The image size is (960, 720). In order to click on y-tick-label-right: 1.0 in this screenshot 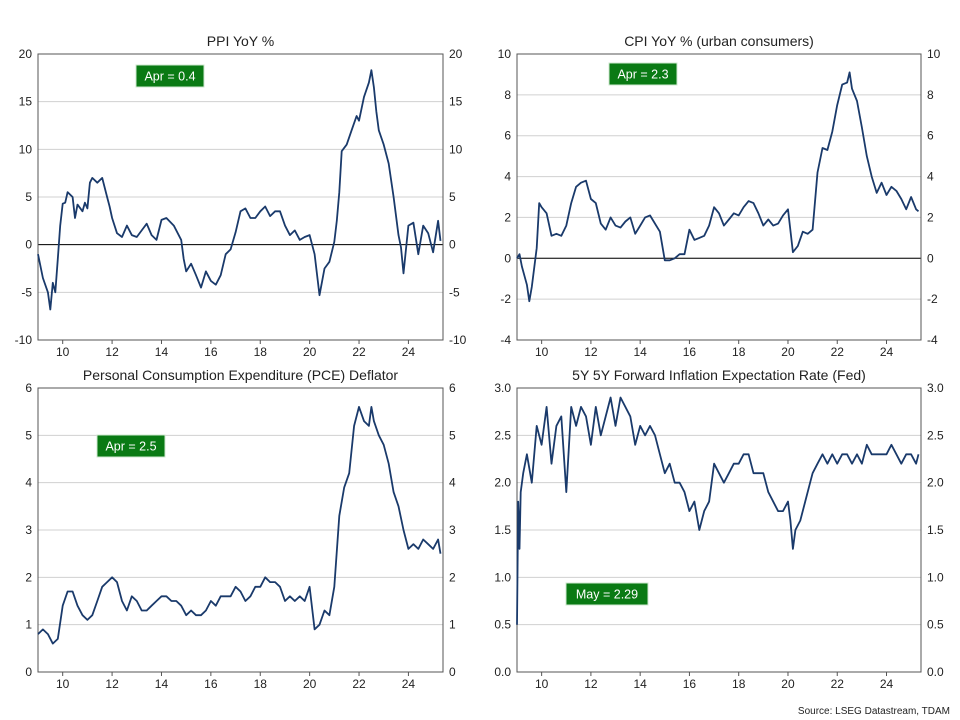, I will do `click(935, 577)`.